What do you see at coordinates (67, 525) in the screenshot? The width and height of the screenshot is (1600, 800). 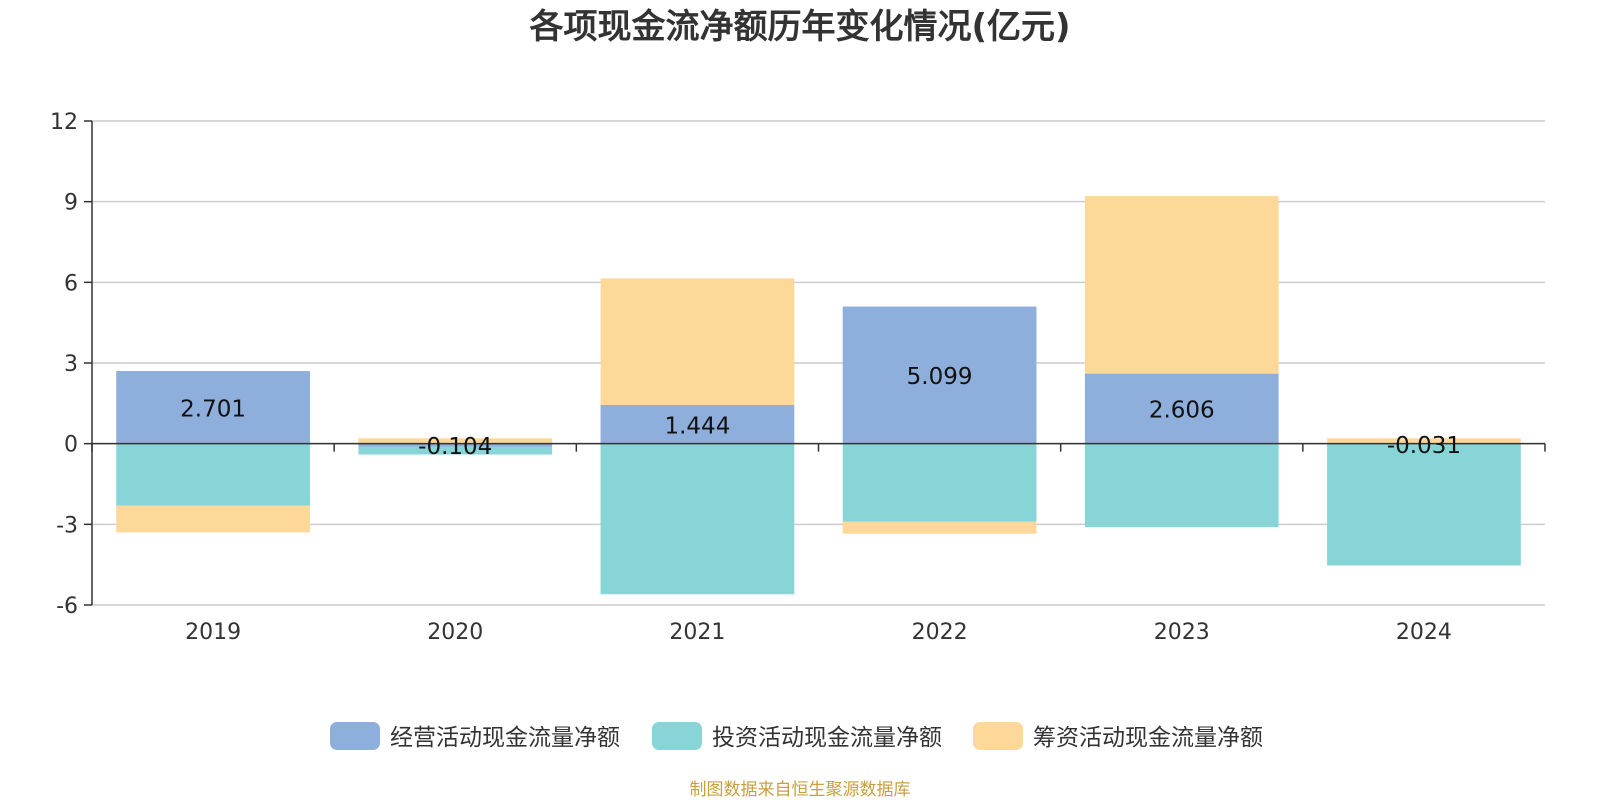 I see `y-tick-label: -3` at bounding box center [67, 525].